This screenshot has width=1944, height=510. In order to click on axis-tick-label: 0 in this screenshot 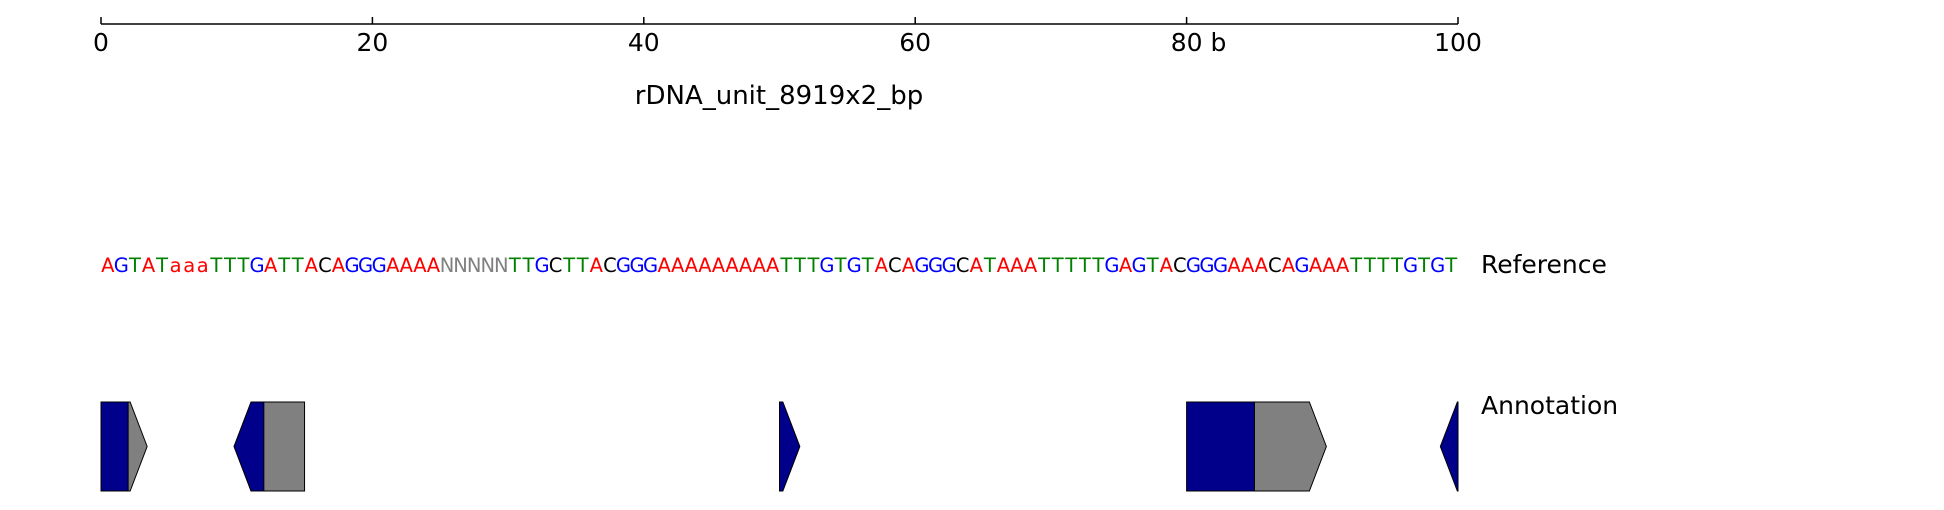, I will do `click(101, 42)`.